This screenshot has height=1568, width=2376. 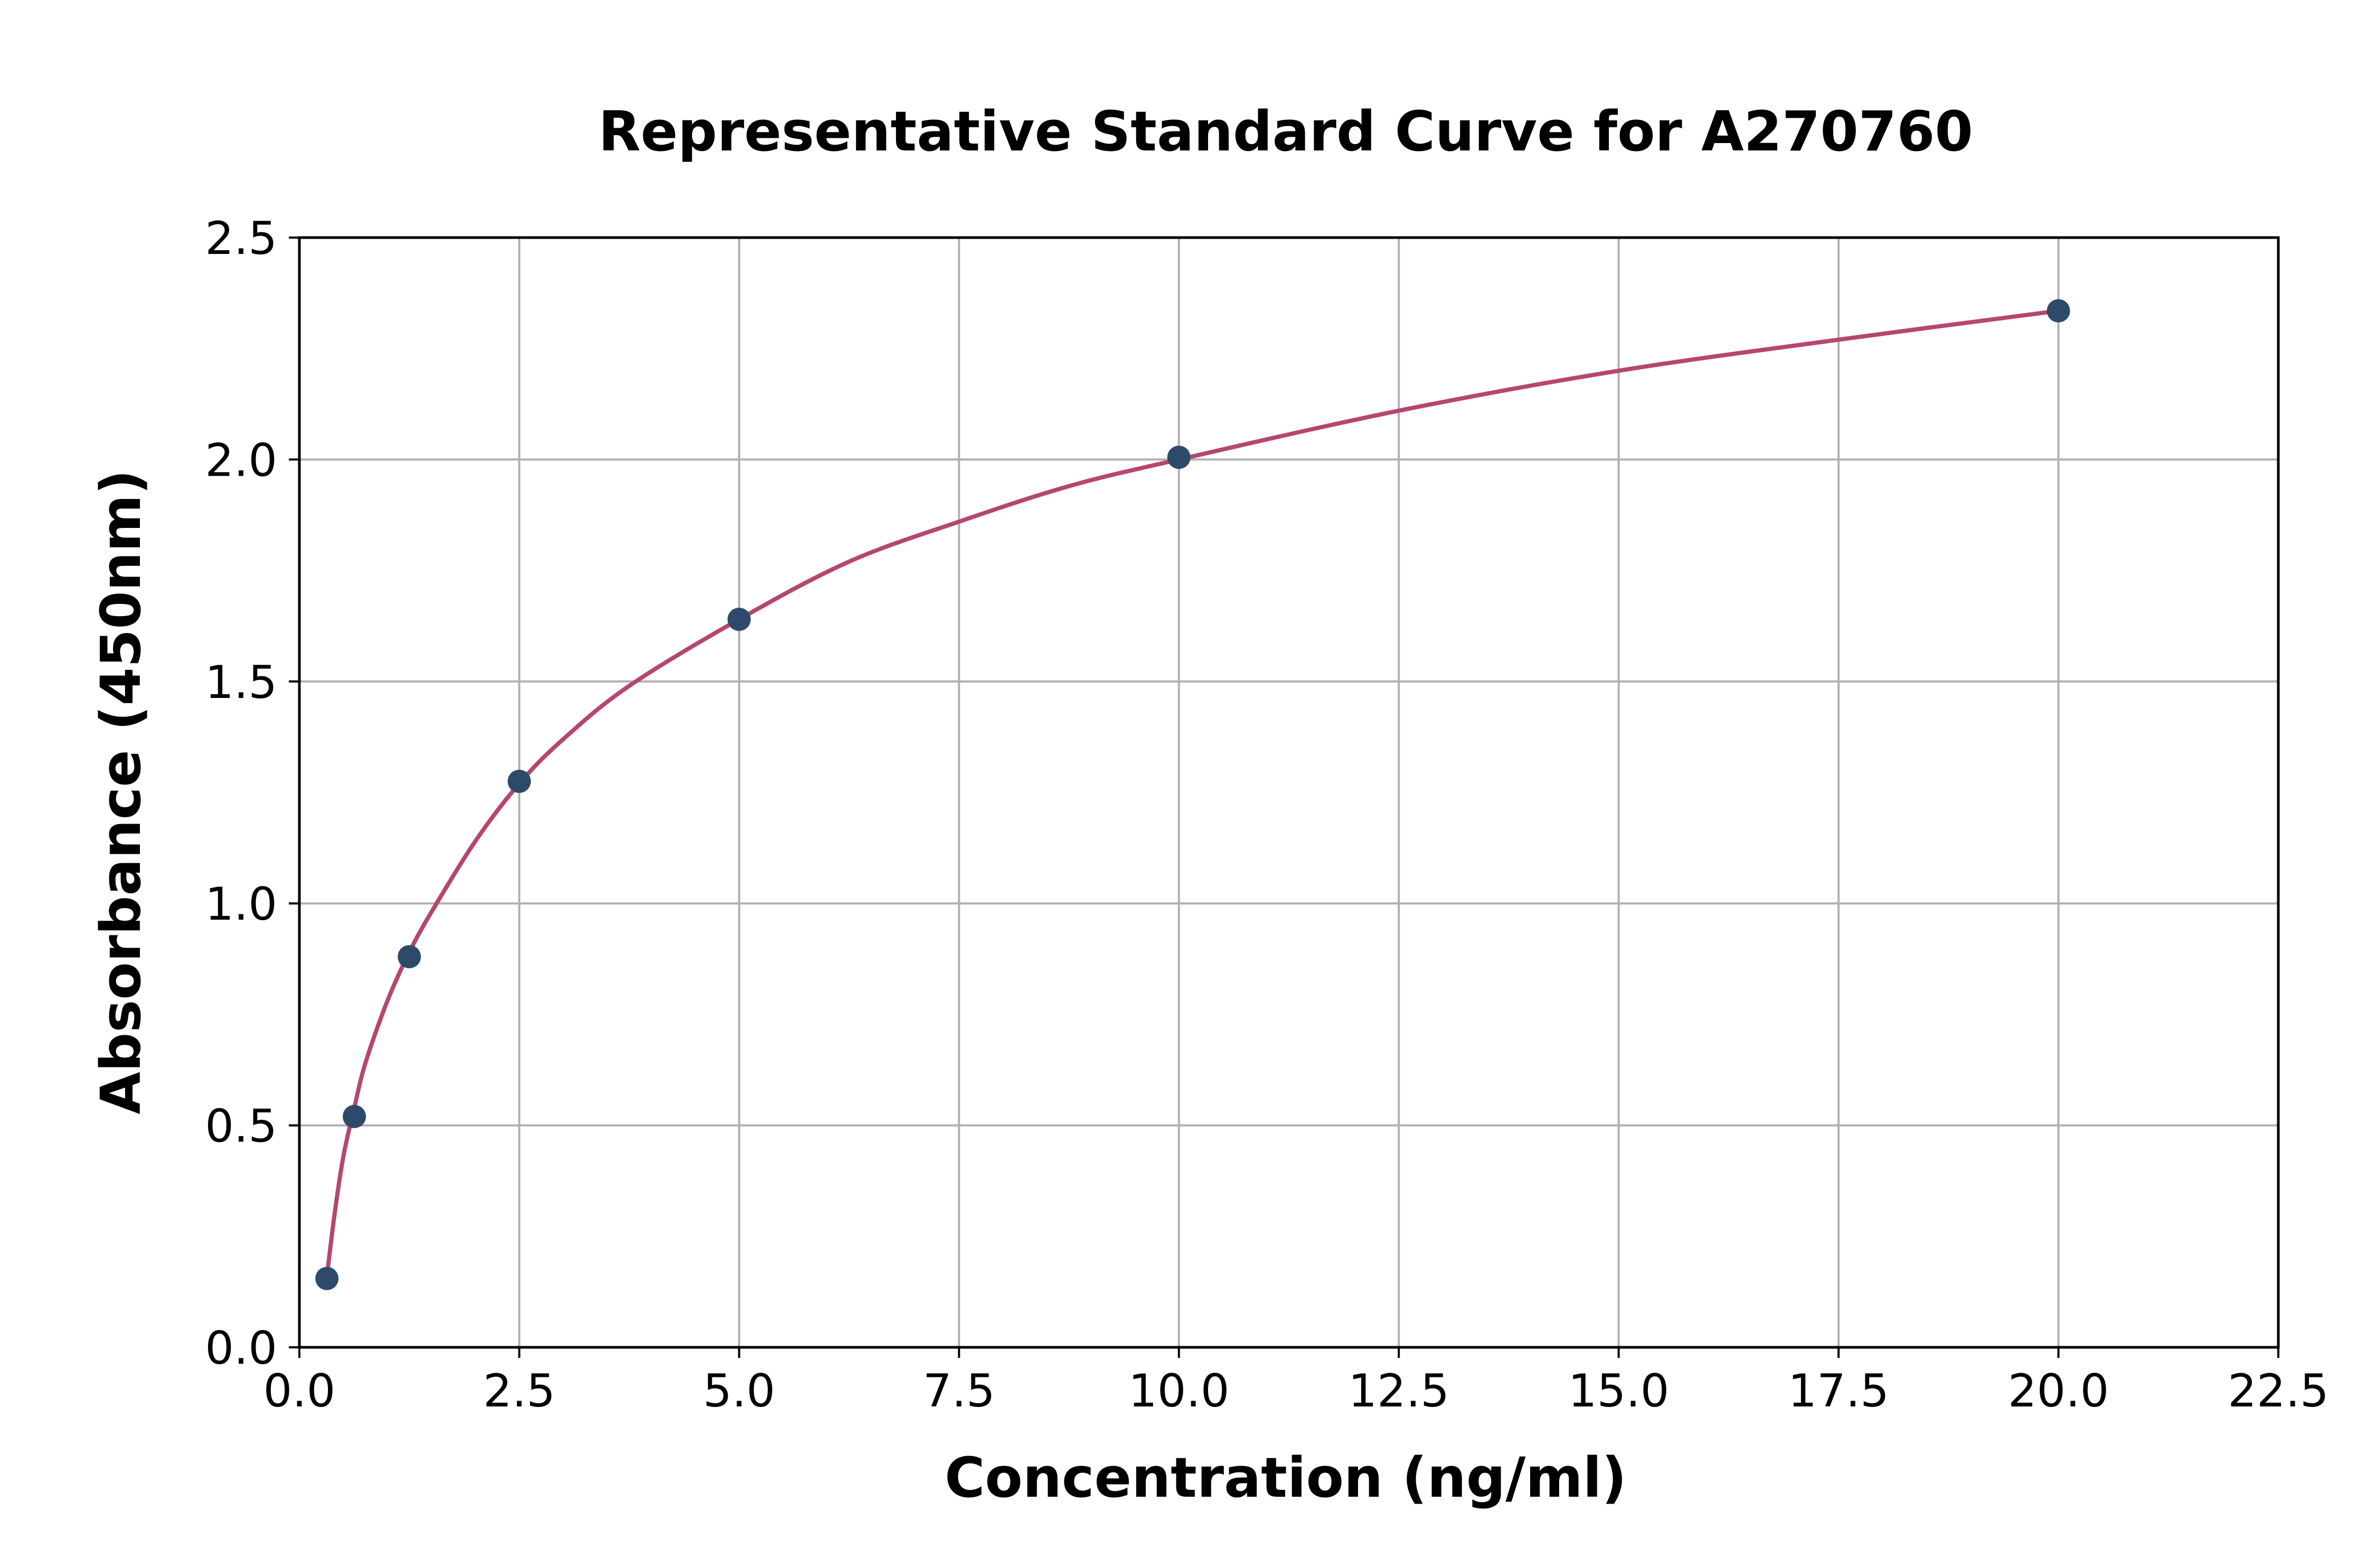 I want to click on x-tick-label: 22.5, so click(x=2278, y=1391).